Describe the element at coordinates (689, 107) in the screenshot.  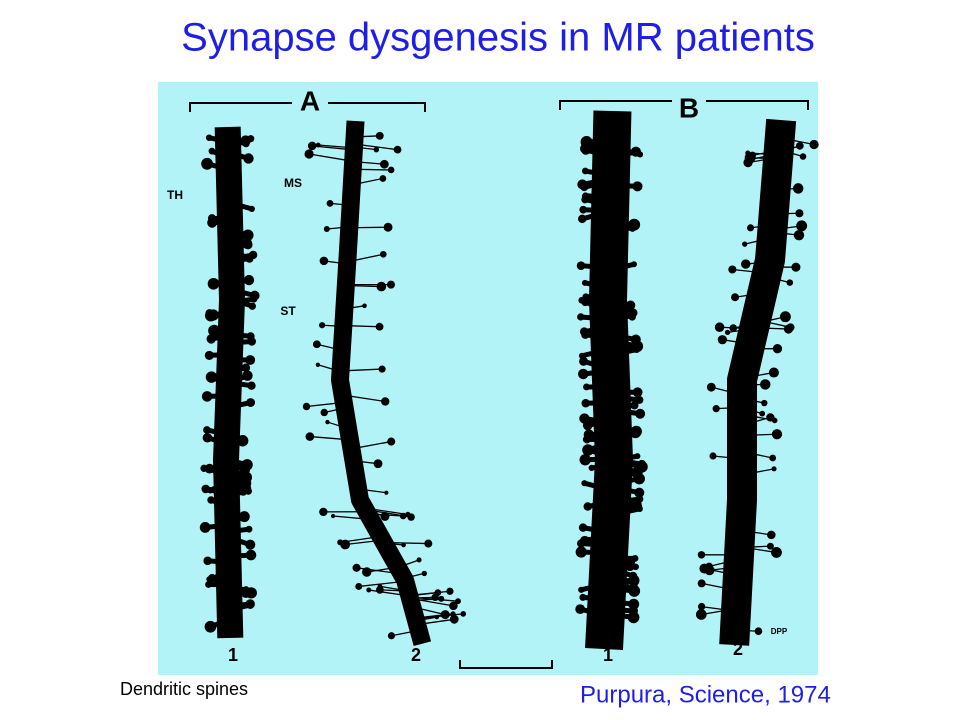
I see `panel-label: B` at that location.